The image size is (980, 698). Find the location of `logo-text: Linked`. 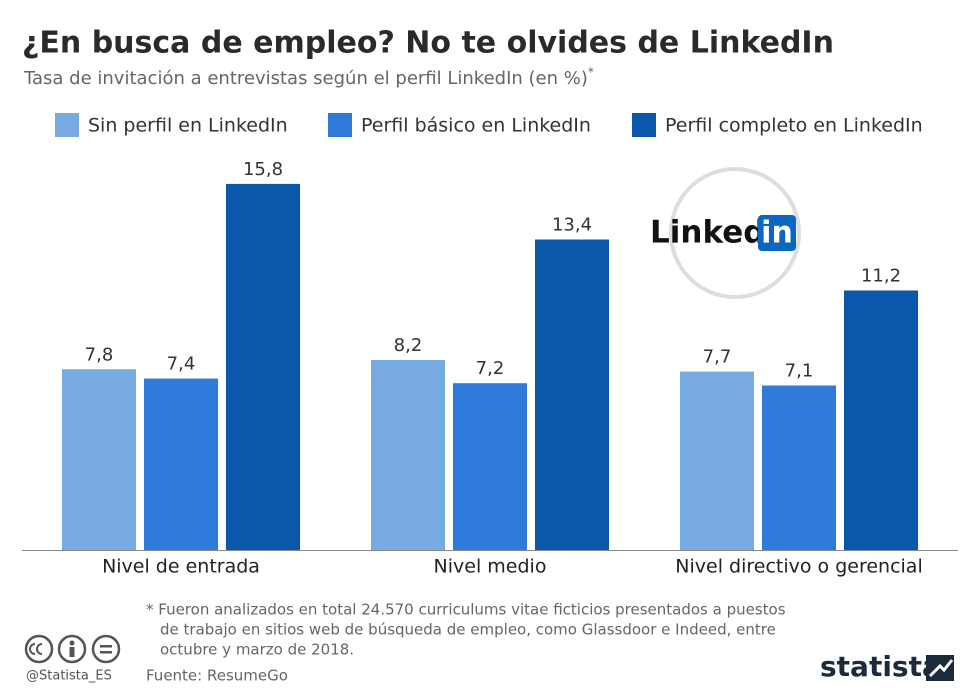

logo-text: Linked is located at coordinates (707, 233).